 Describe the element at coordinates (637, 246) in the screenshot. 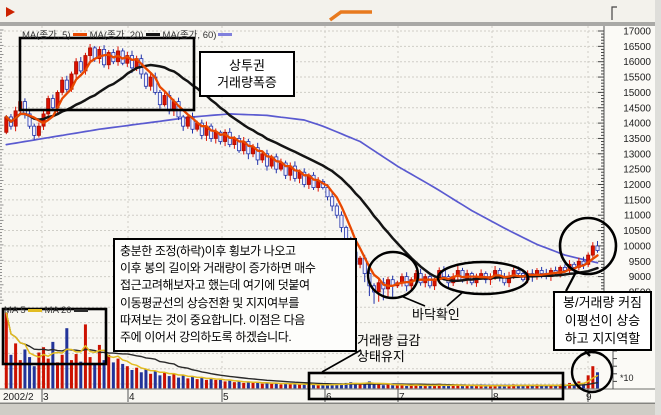

I see `price-tick-label: 10000` at that location.